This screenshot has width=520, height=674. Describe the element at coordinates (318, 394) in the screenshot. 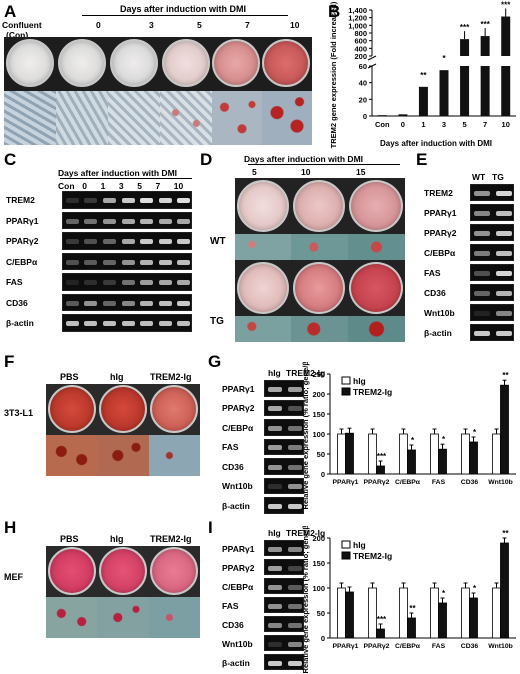

I see `y-tick-label: 200` at that location.